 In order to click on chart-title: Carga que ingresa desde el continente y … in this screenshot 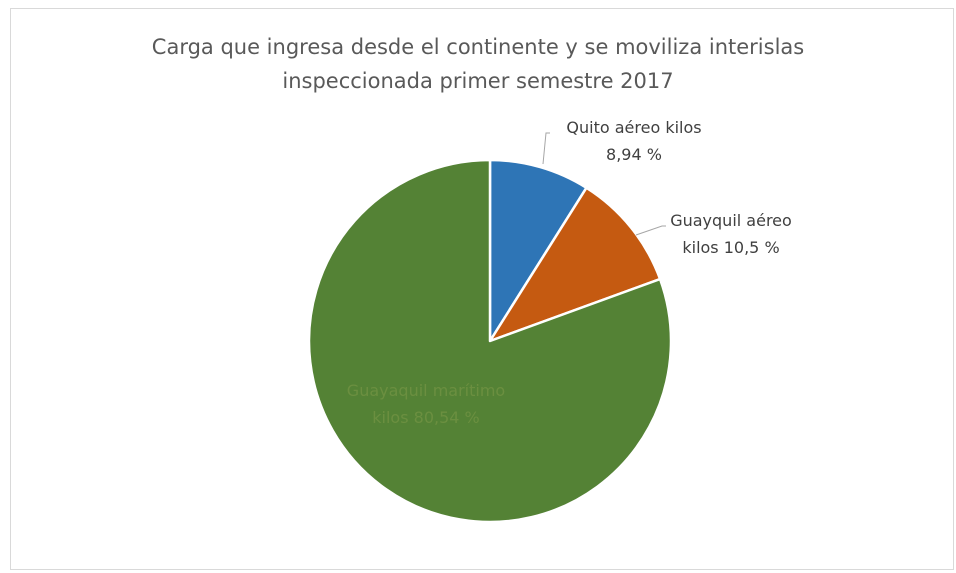, I will do `click(478, 64)`.